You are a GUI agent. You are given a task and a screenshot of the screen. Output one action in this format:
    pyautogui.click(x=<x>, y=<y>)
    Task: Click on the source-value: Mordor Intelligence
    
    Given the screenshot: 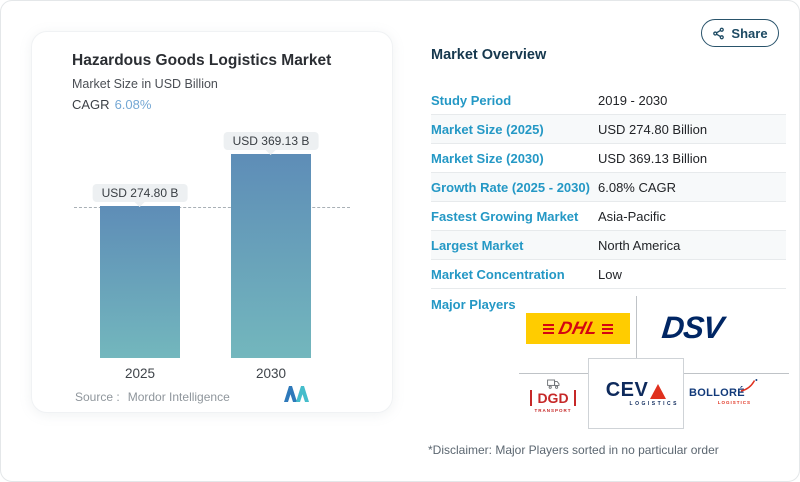 What is the action you would take?
    pyautogui.click(x=178, y=397)
    